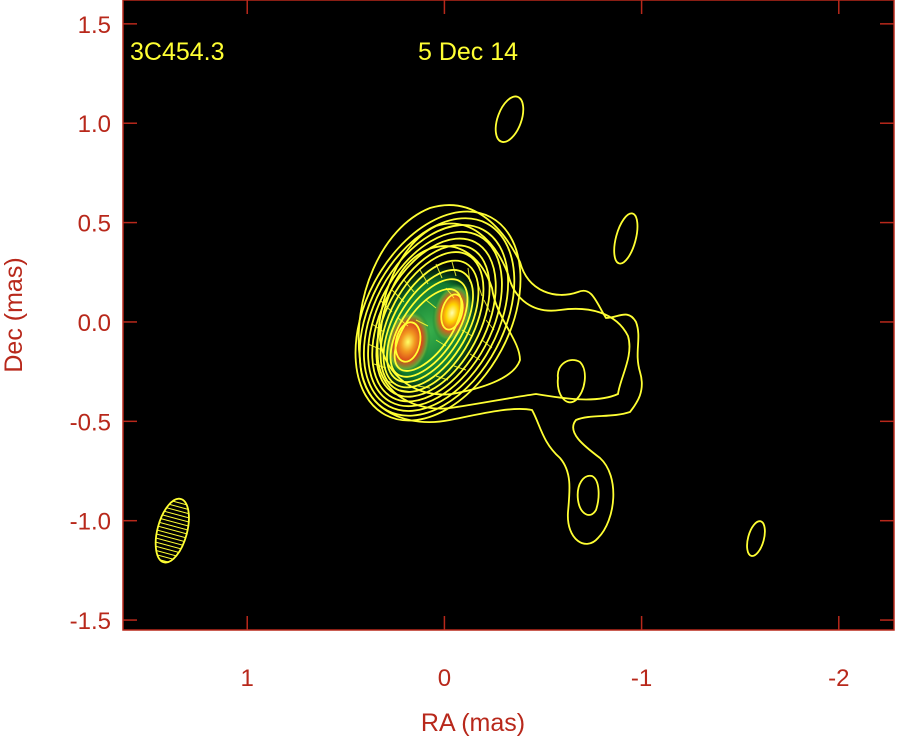  I want to click on jet-contours, so click(500, 374).